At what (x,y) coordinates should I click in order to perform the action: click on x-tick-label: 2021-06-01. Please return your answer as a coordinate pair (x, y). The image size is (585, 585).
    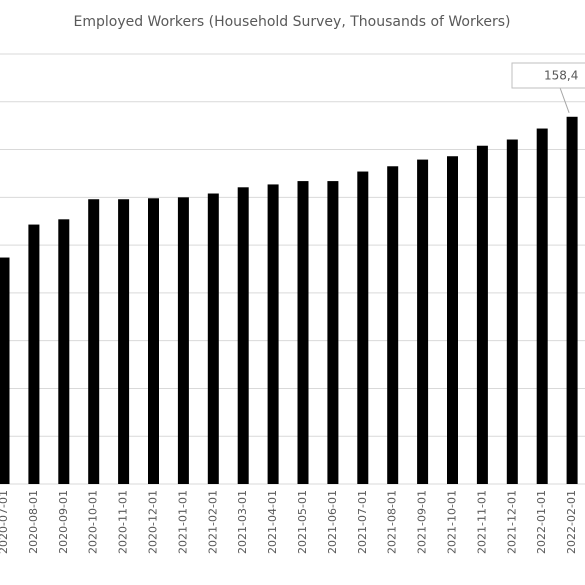
    Looking at the image, I should click on (332, 522).